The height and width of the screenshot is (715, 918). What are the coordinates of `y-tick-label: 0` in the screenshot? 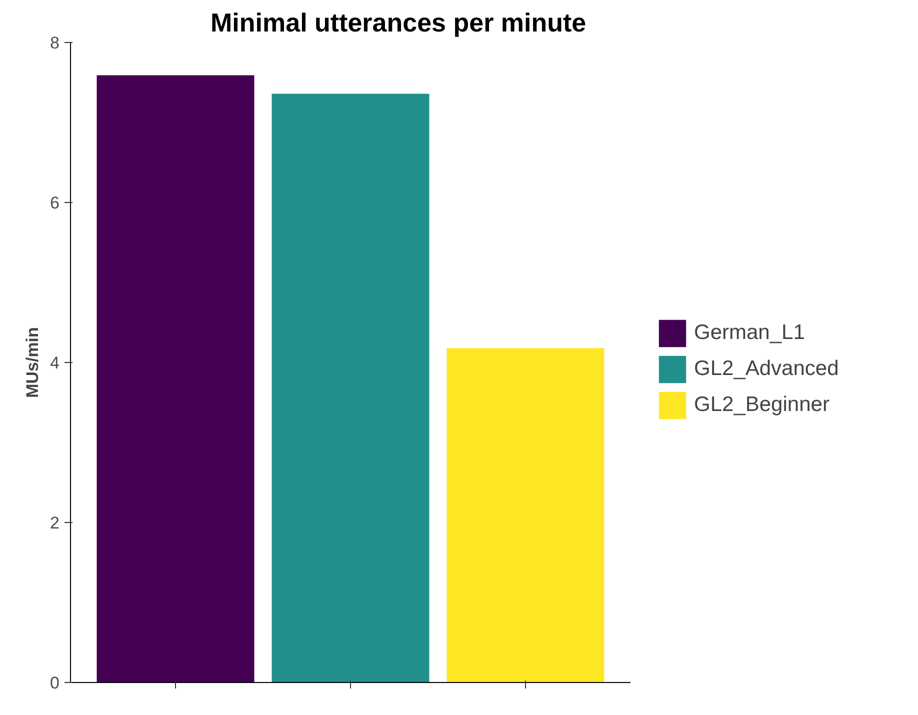 It's located at (55, 683).